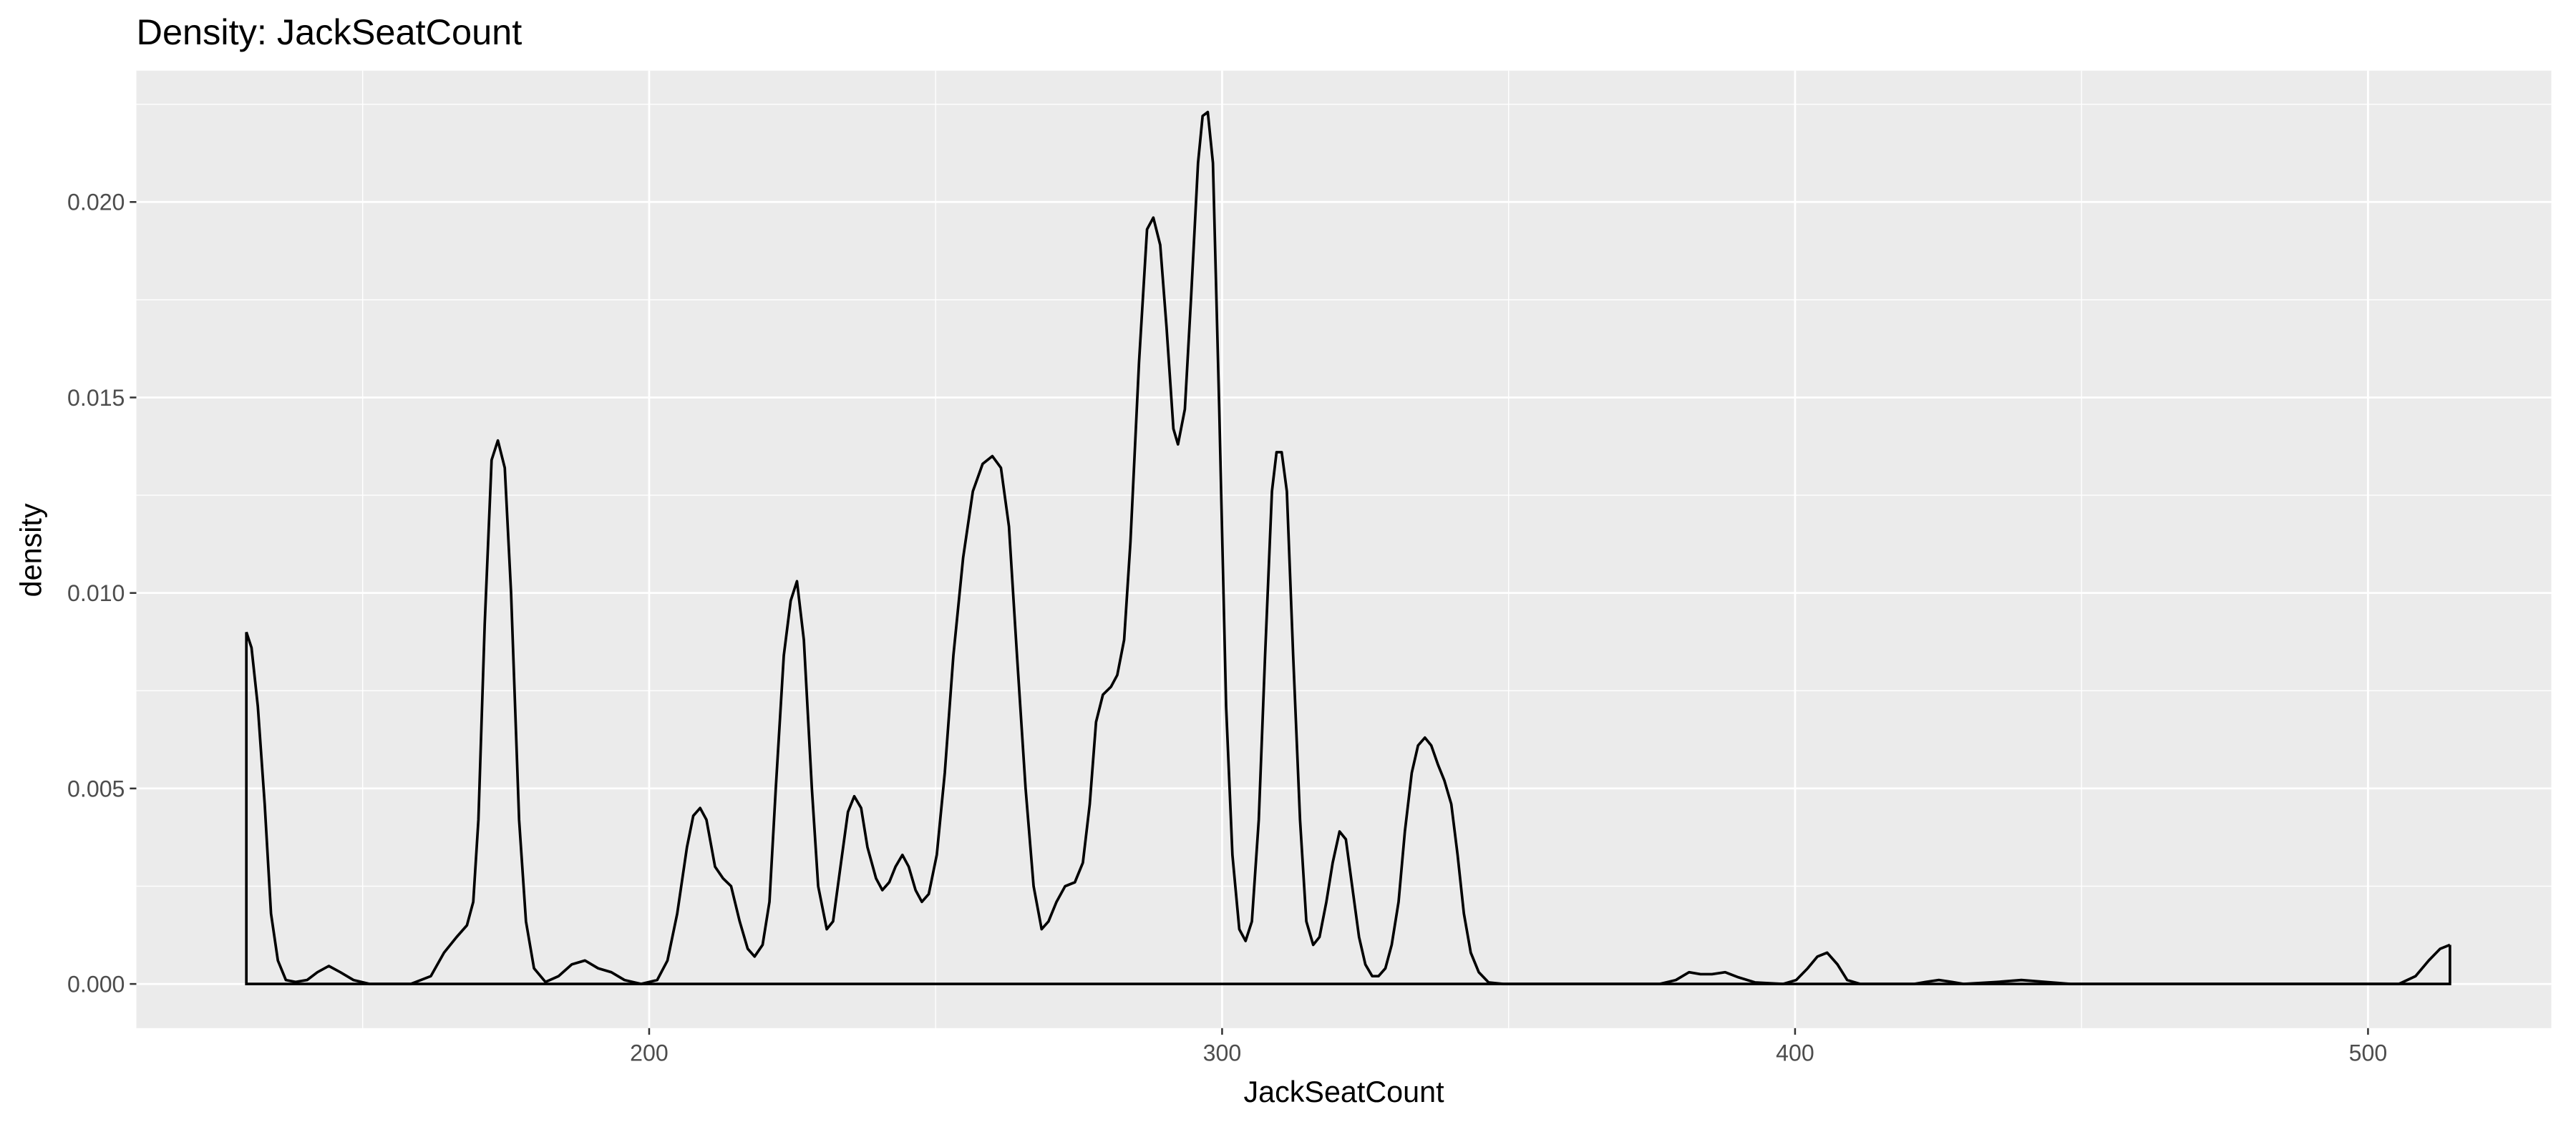 This screenshot has height=1127, width=2576. I want to click on x-tick-label: 200, so click(649, 1053).